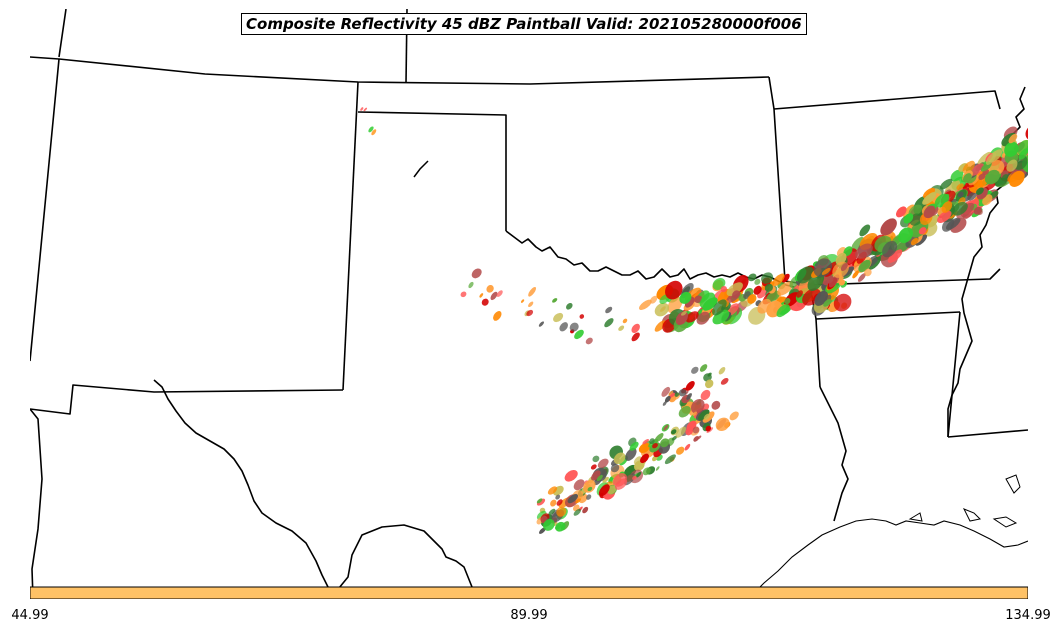 This screenshot has width=1062, height=633. I want to click on border-utah-colorado, so click(62, 33).